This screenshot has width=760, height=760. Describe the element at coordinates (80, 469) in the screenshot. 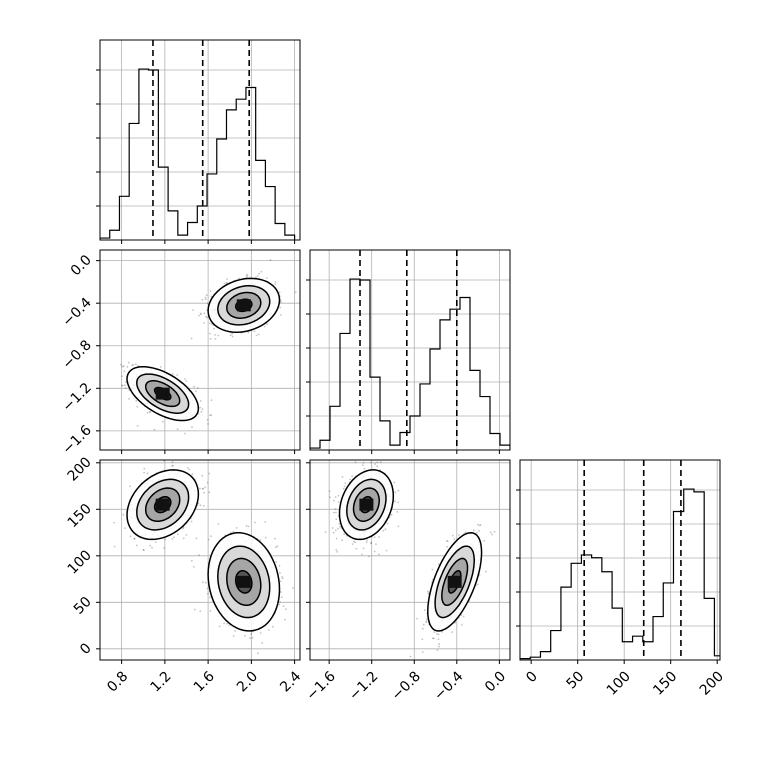

I see `y-tick-label: 200` at that location.